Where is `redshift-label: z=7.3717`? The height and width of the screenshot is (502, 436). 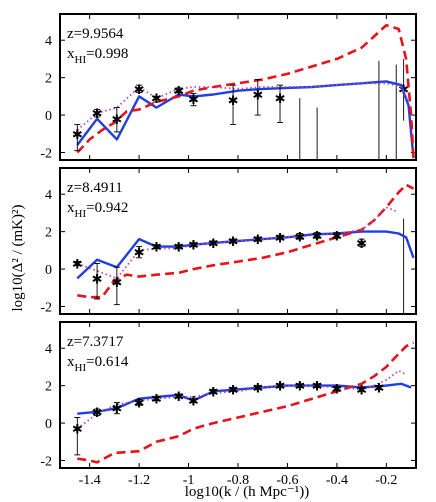 redshift-label: z=7.3717 is located at coordinates (95, 342).